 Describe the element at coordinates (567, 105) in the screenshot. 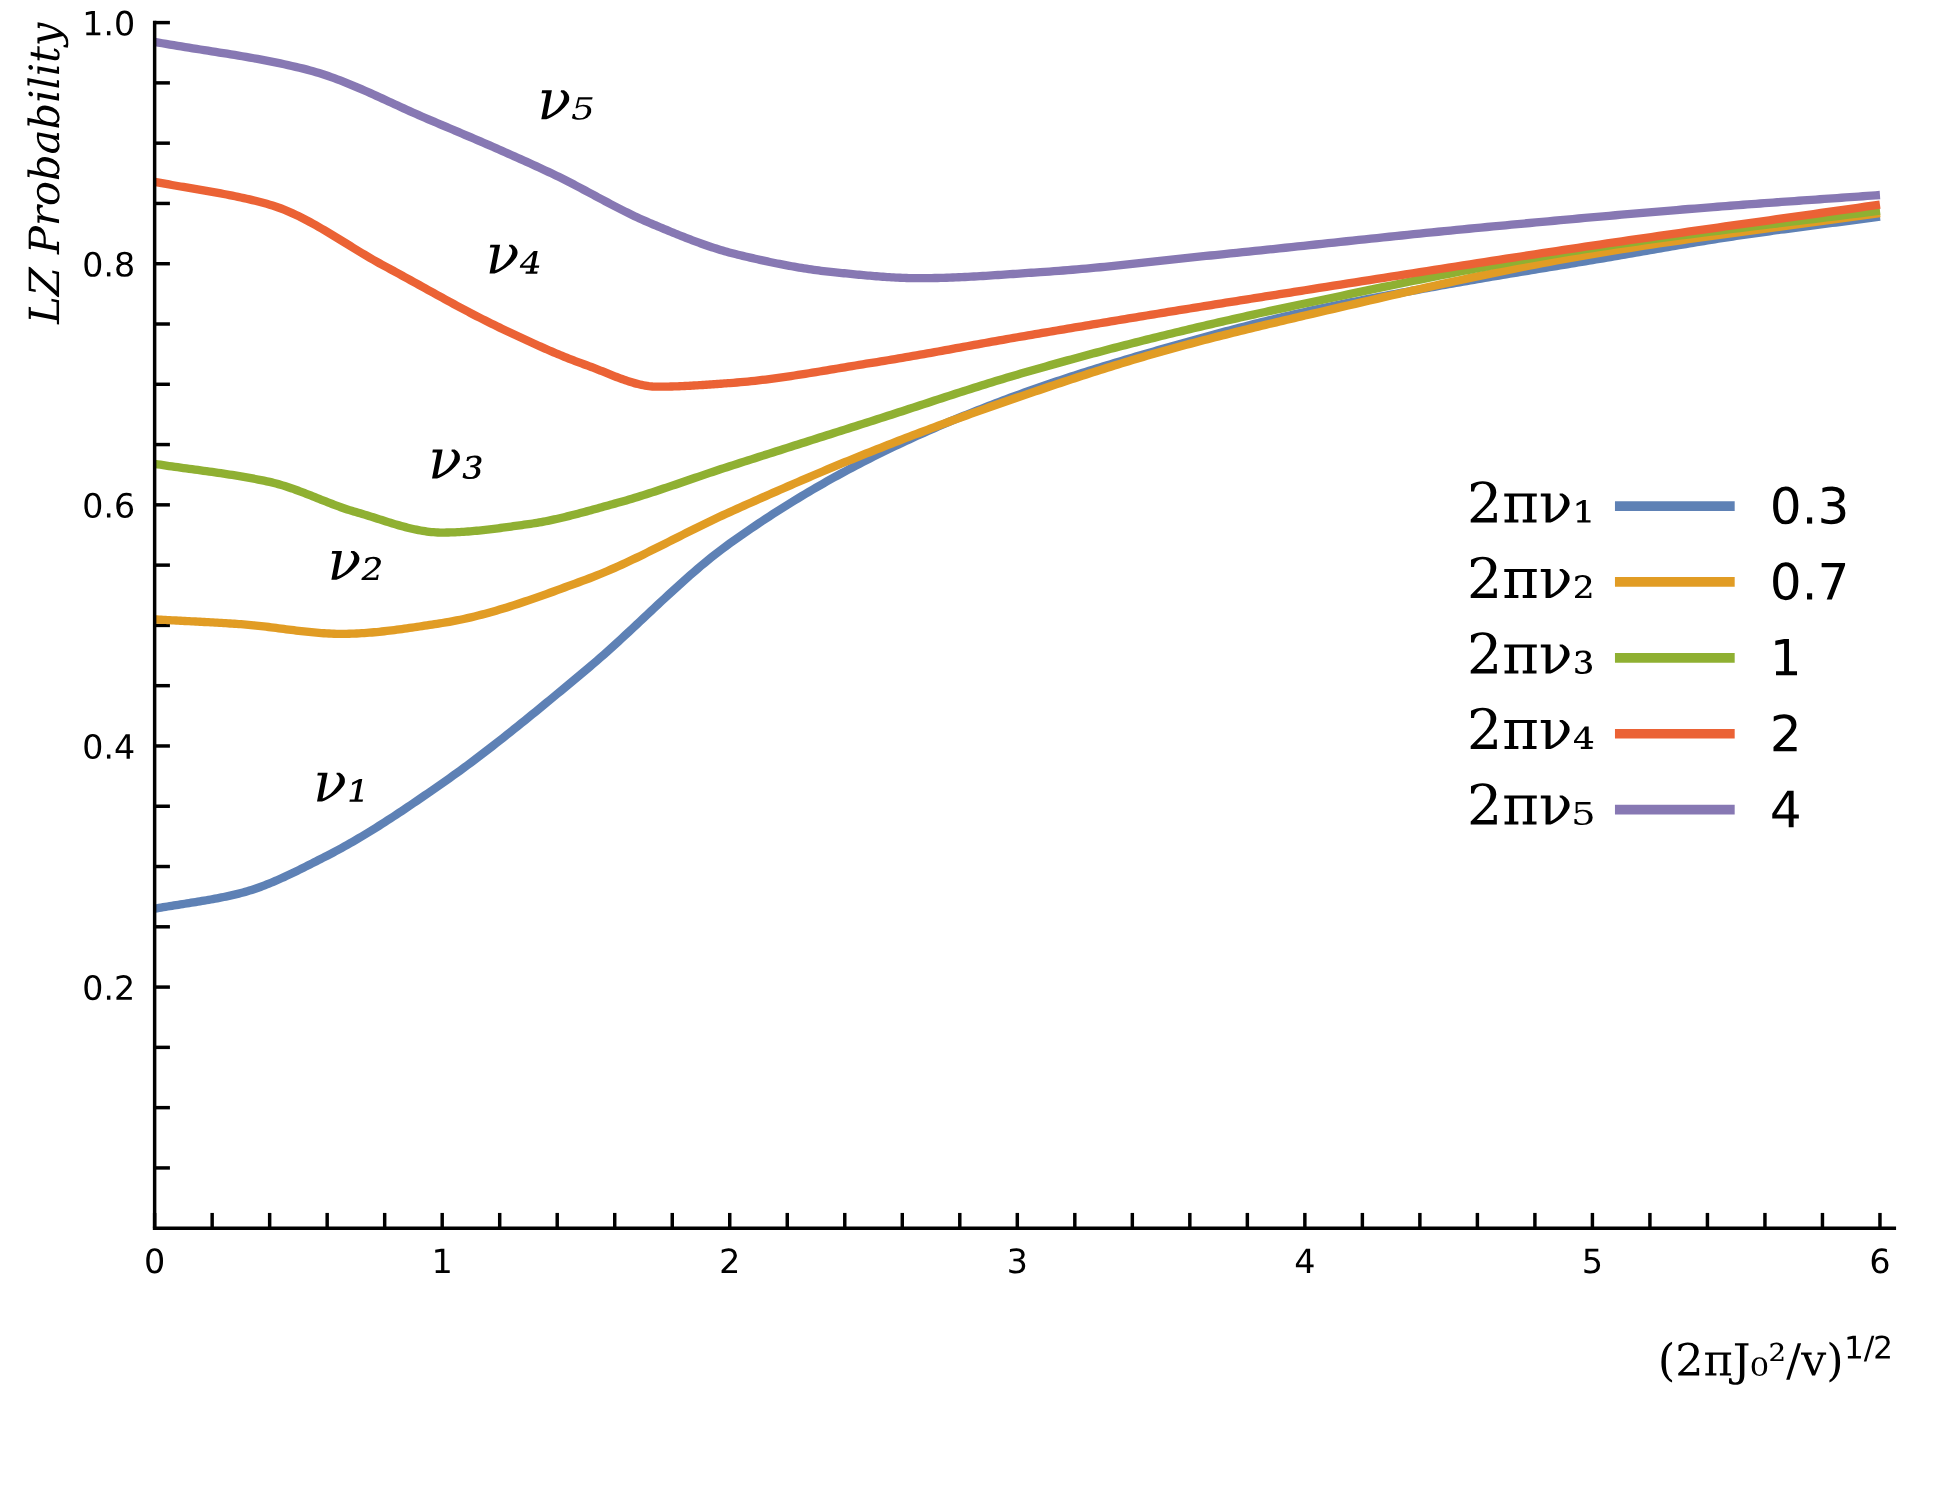

I see `annotation: ν₅` at that location.